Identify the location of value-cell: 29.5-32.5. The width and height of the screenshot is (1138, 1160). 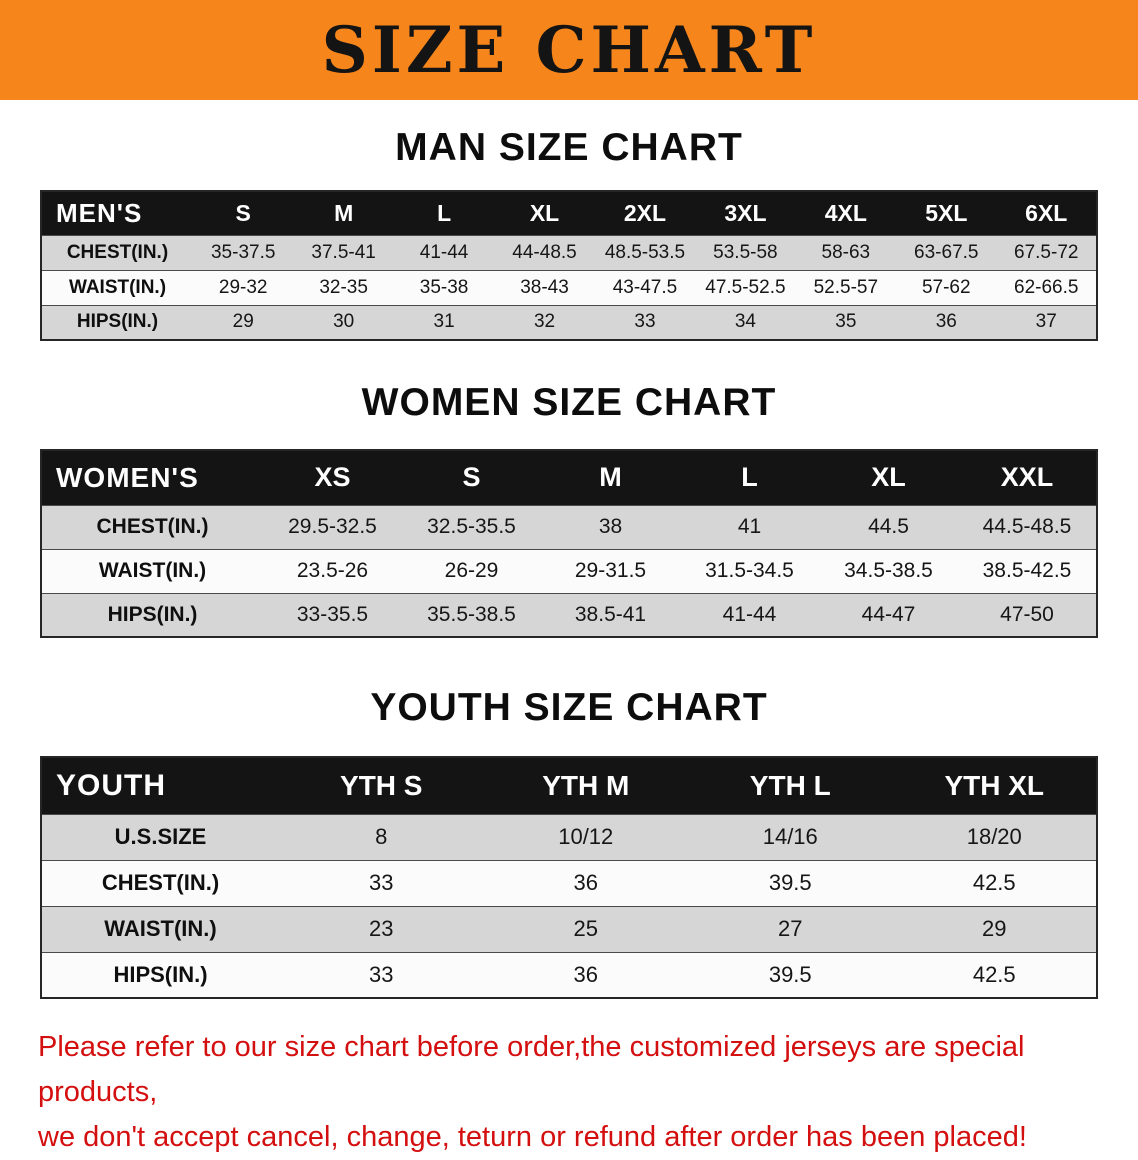
(332, 526).